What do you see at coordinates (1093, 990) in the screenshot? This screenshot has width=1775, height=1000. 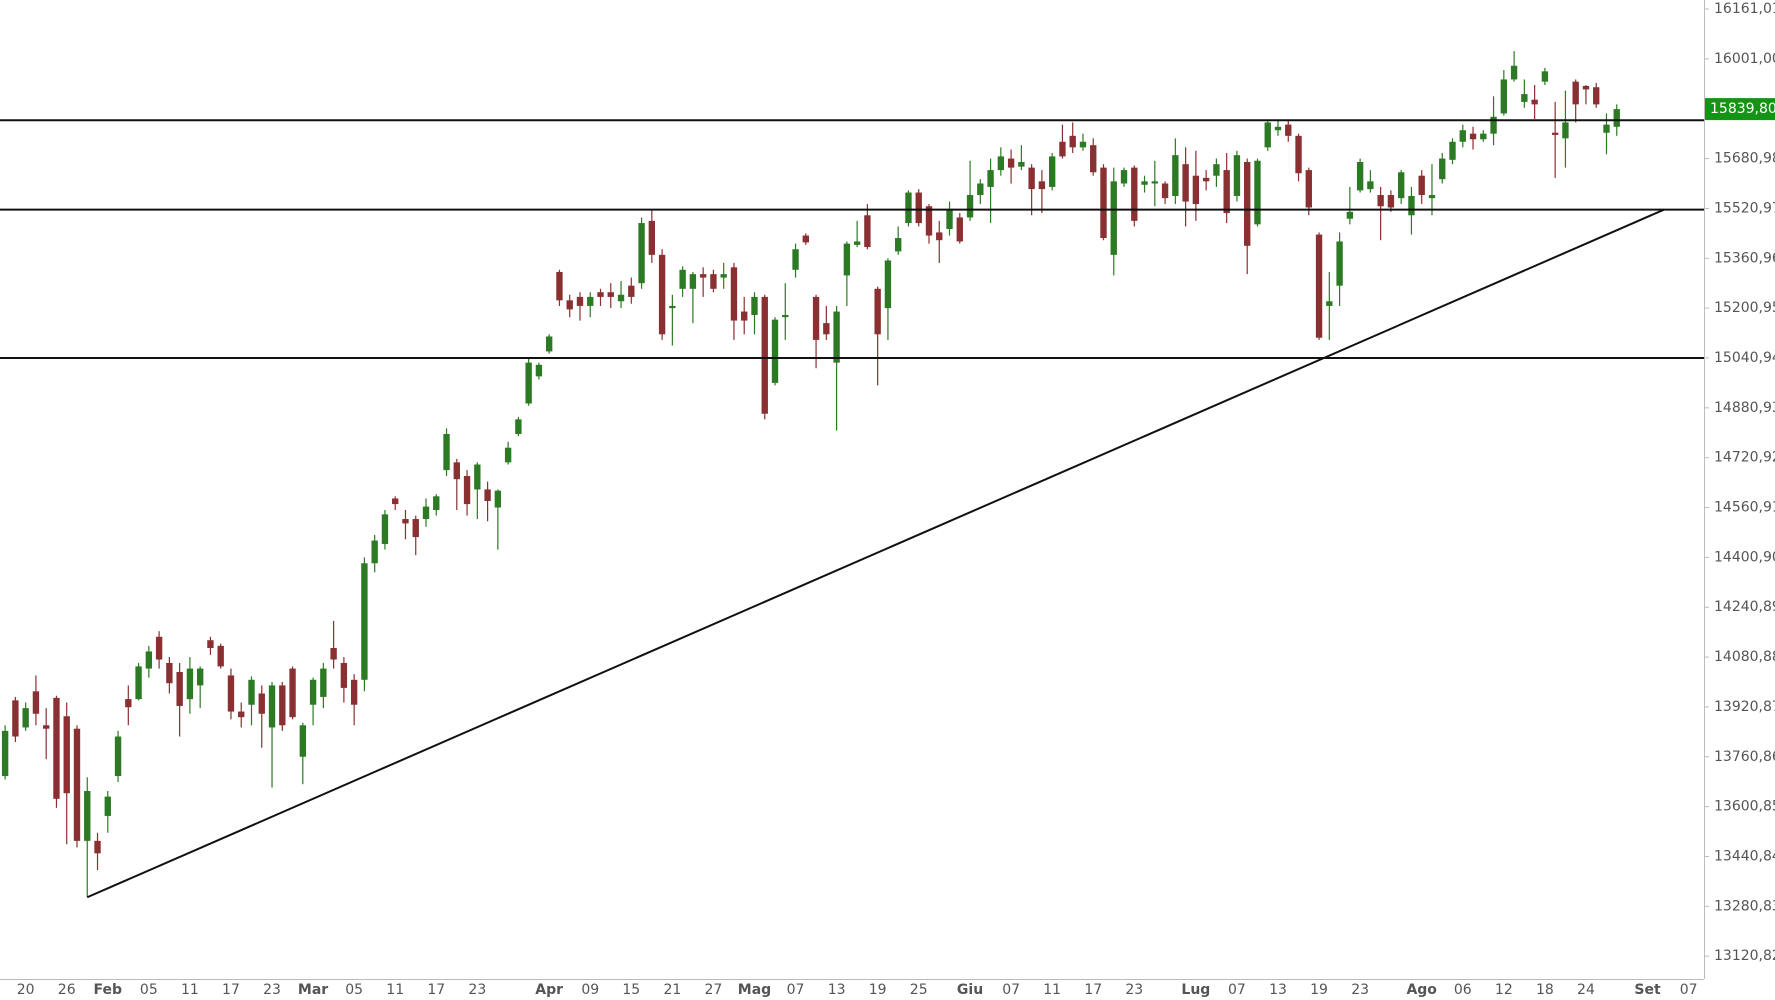 I see `x-tick-label: 17` at bounding box center [1093, 990].